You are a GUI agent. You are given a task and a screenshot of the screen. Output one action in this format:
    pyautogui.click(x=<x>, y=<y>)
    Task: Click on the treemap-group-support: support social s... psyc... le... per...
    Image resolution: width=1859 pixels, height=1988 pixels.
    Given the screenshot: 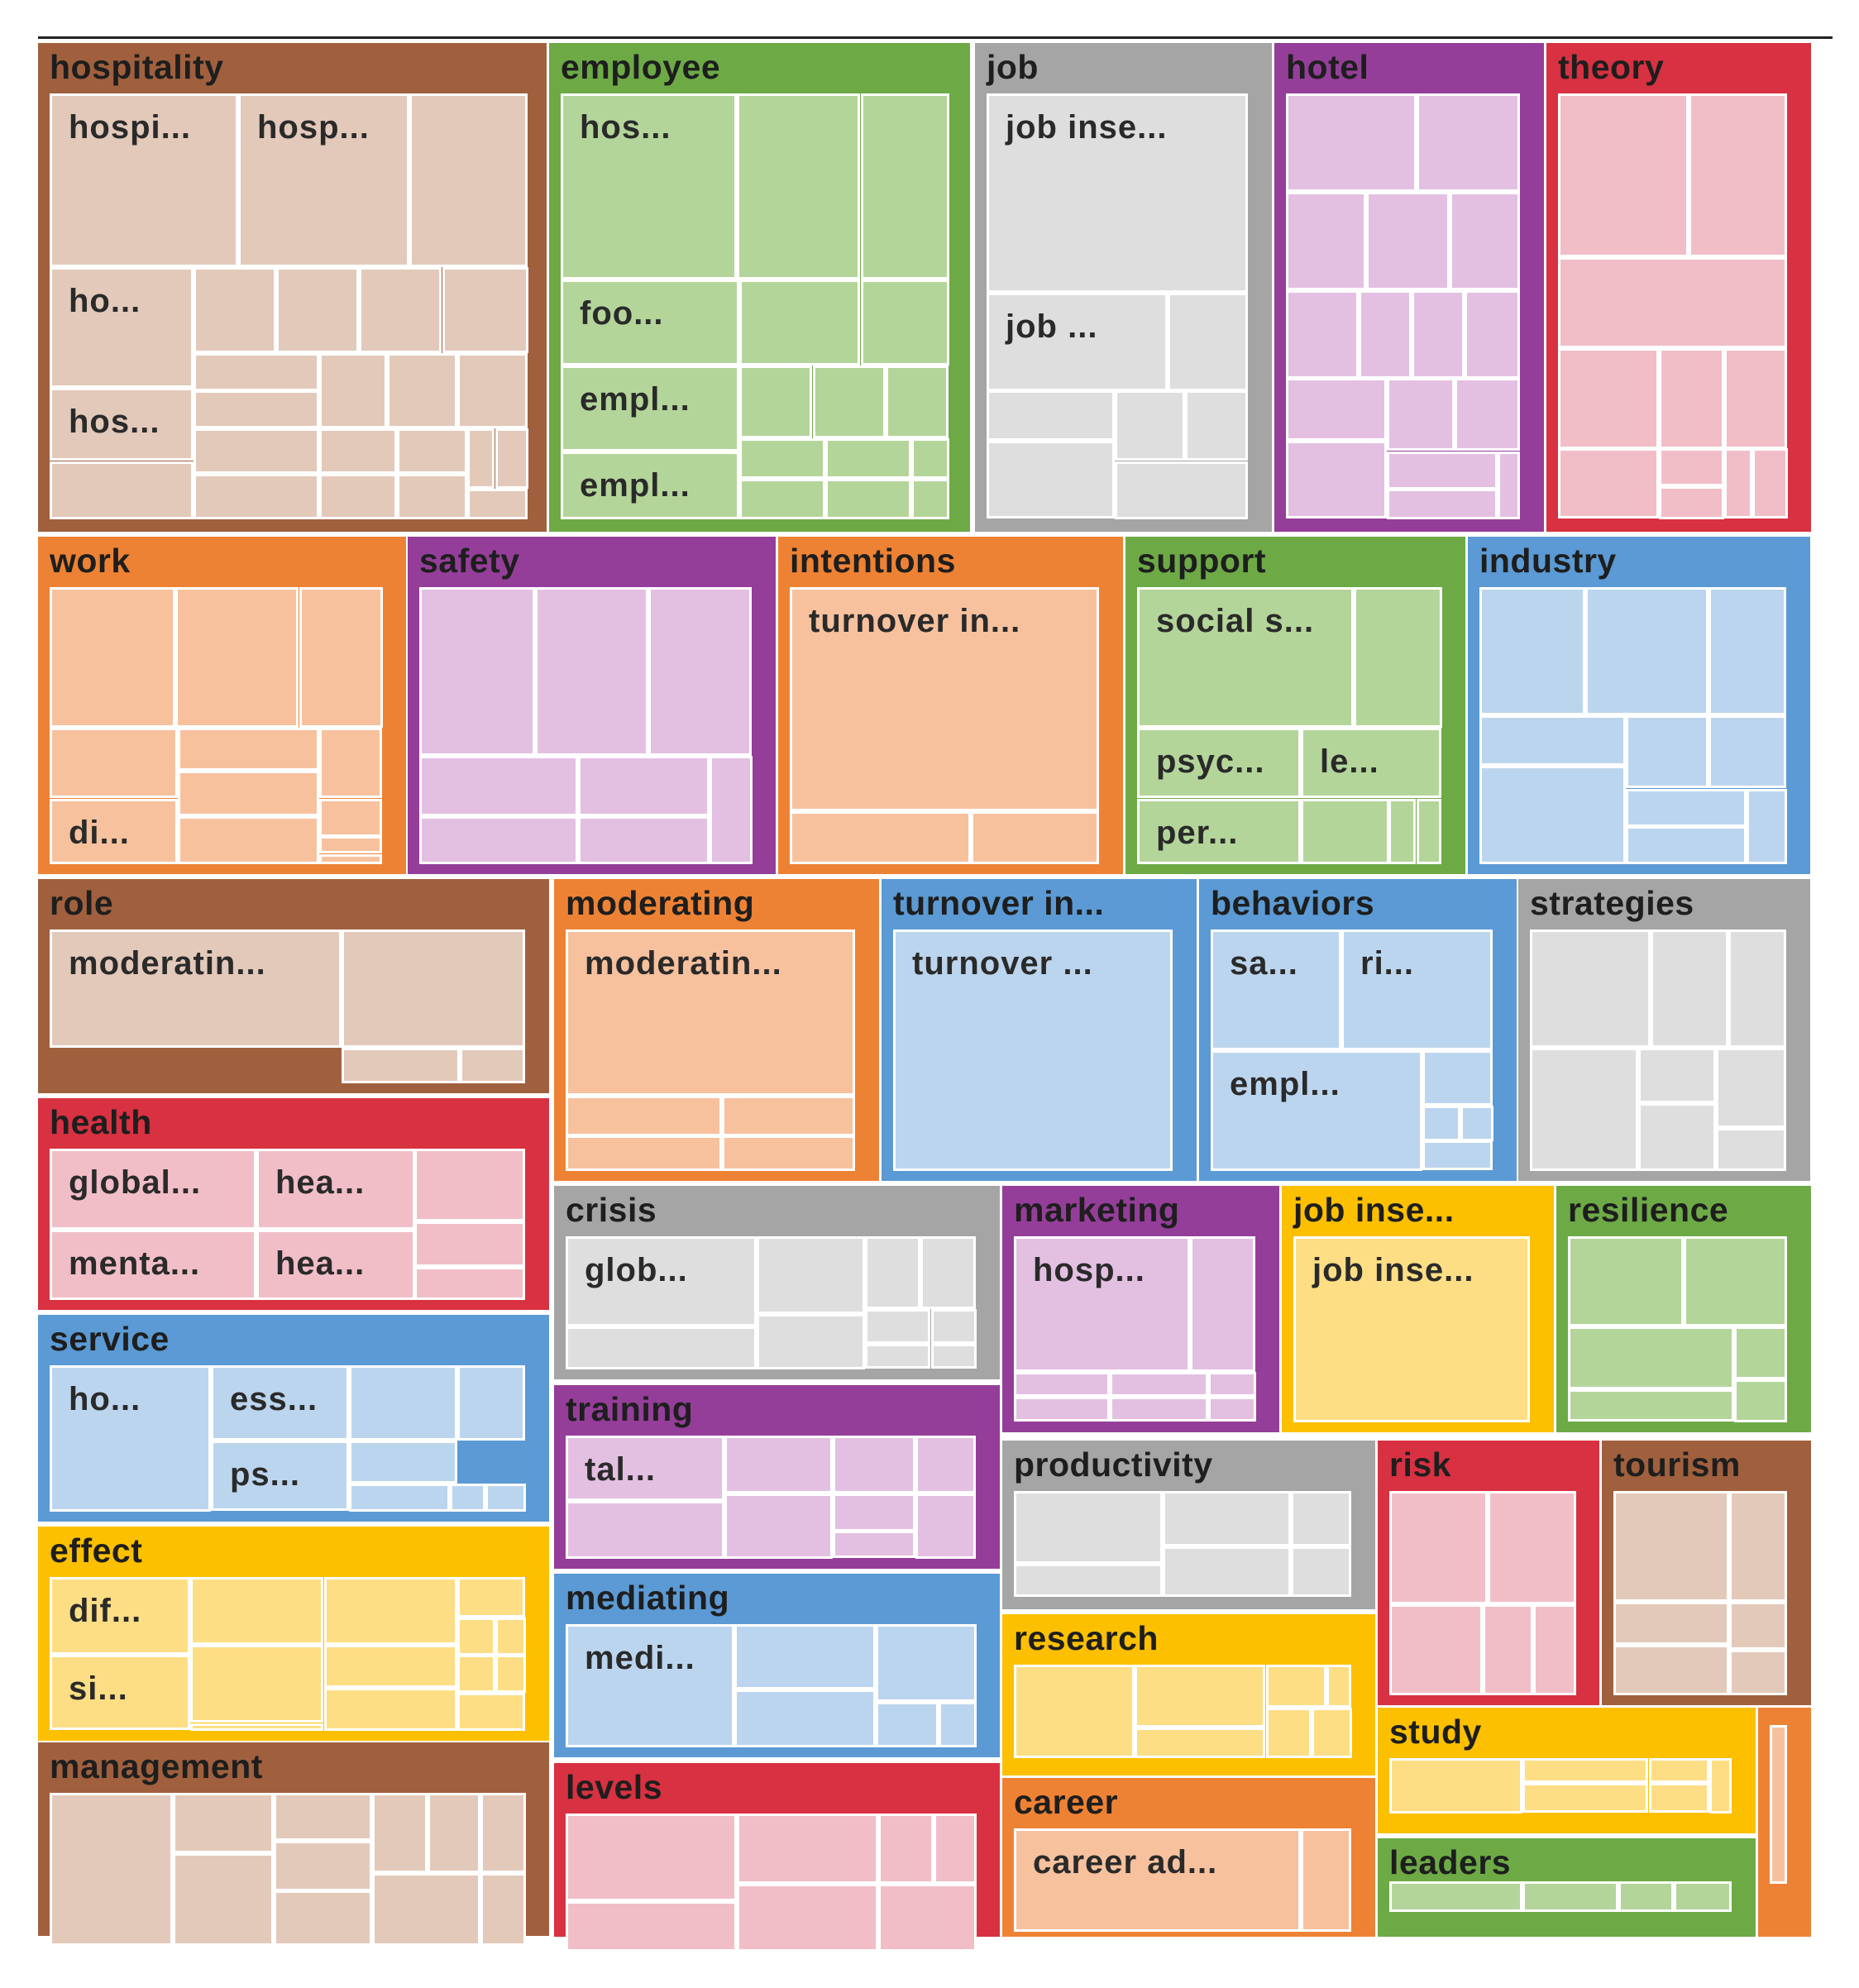 What is the action you would take?
    pyautogui.click(x=1295, y=705)
    